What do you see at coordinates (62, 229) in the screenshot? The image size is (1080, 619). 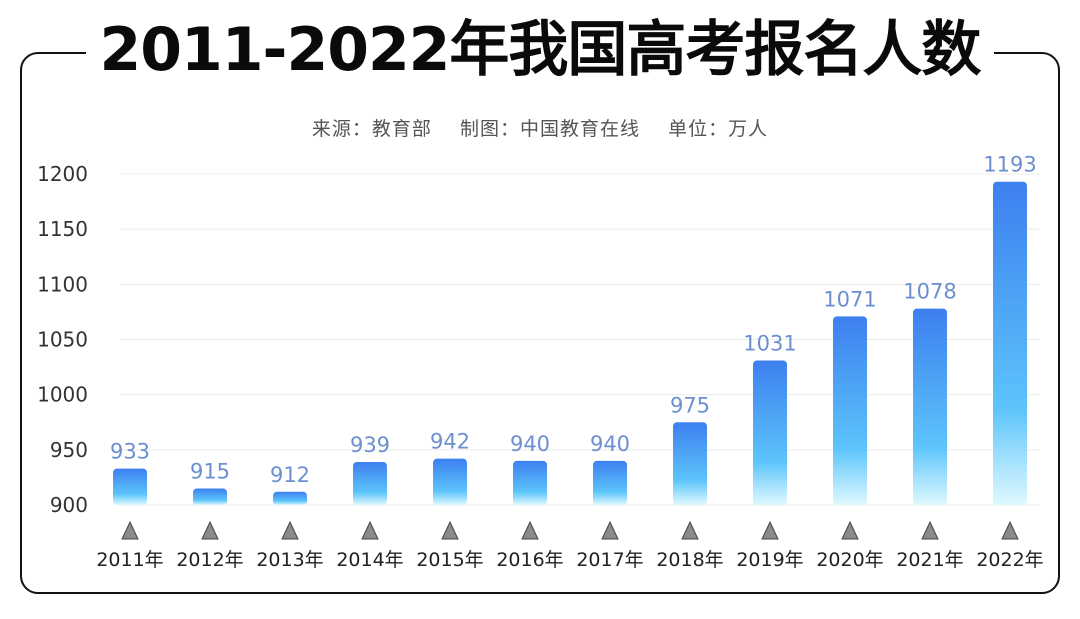 I see `y-tick-label: 1150` at bounding box center [62, 229].